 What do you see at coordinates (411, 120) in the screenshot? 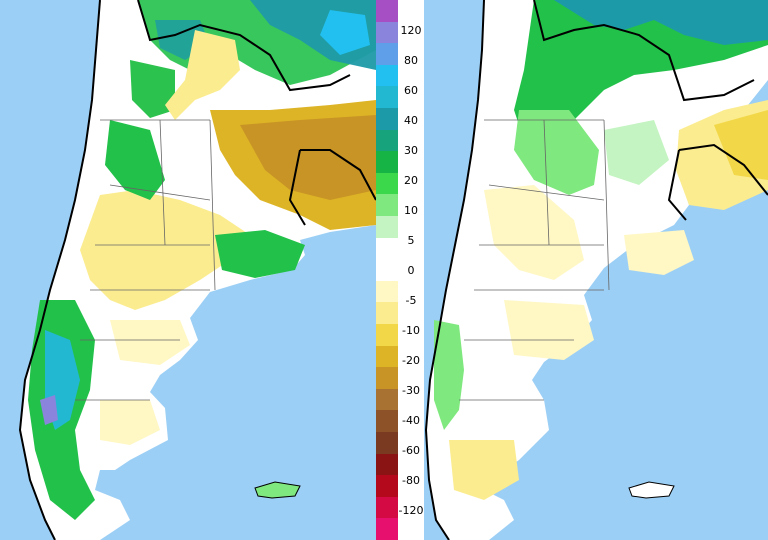
I see `legend-label: 40` at bounding box center [411, 120].